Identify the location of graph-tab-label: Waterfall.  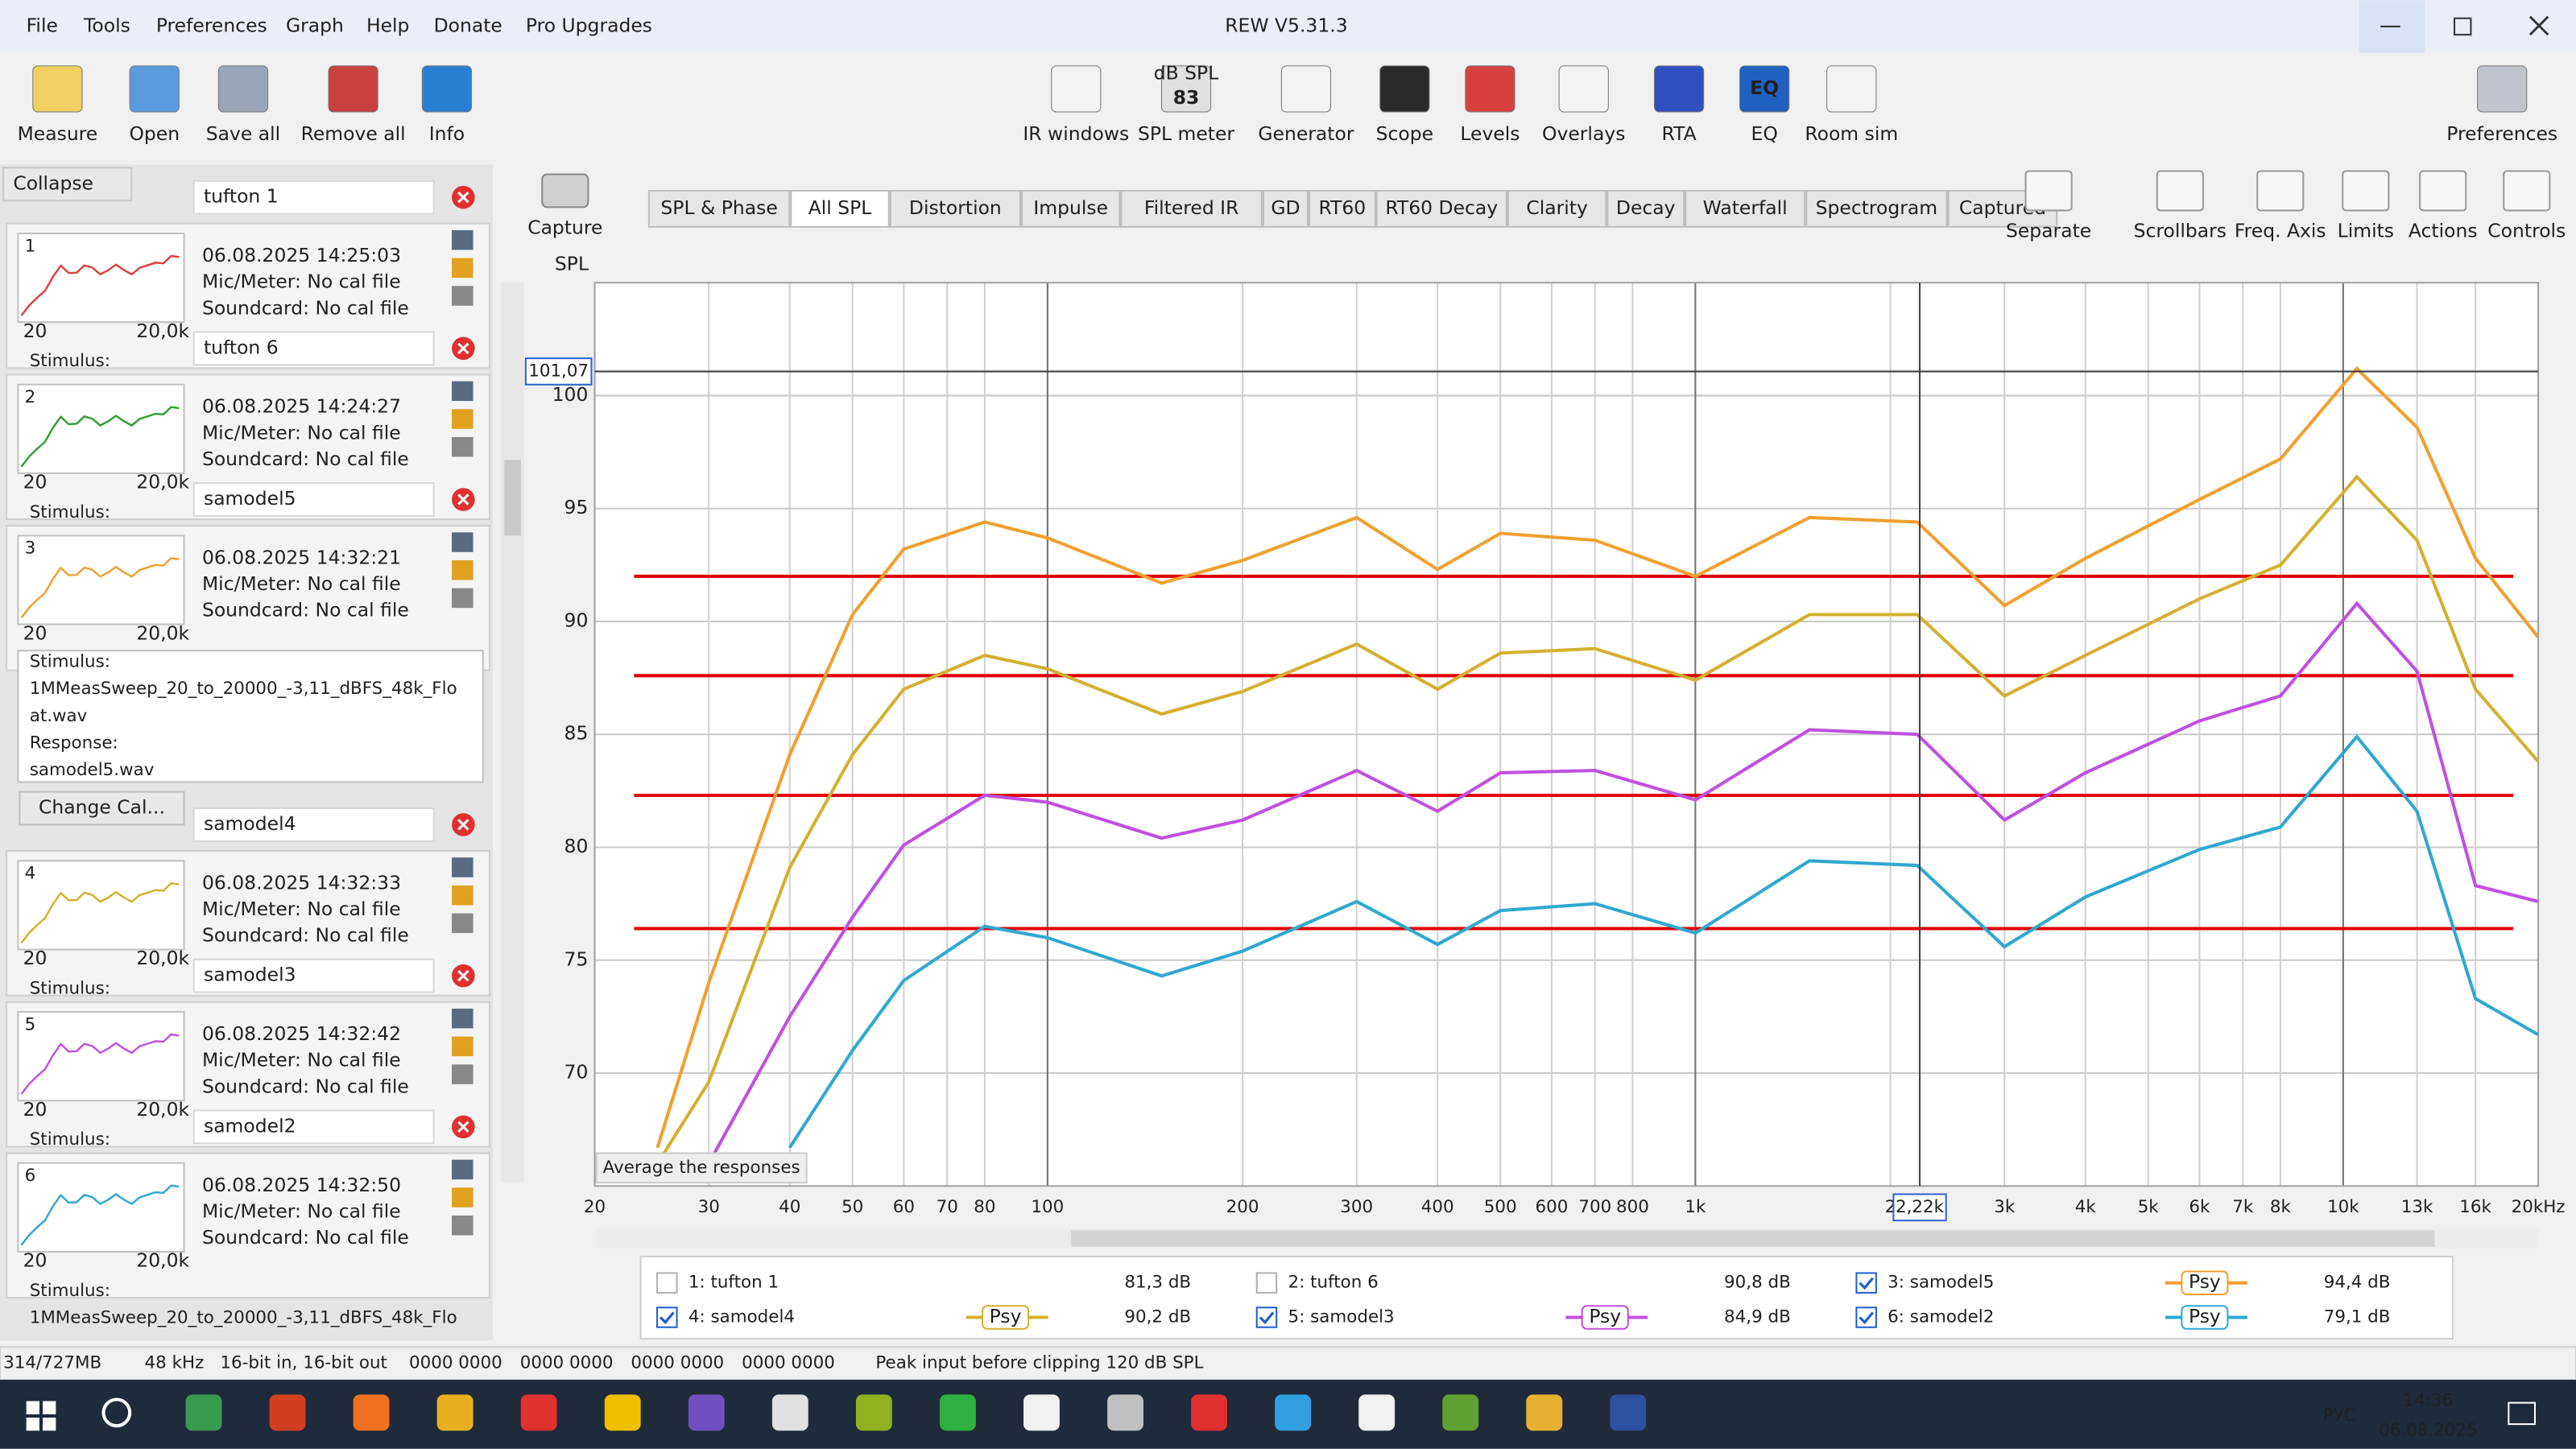
(1745, 207).